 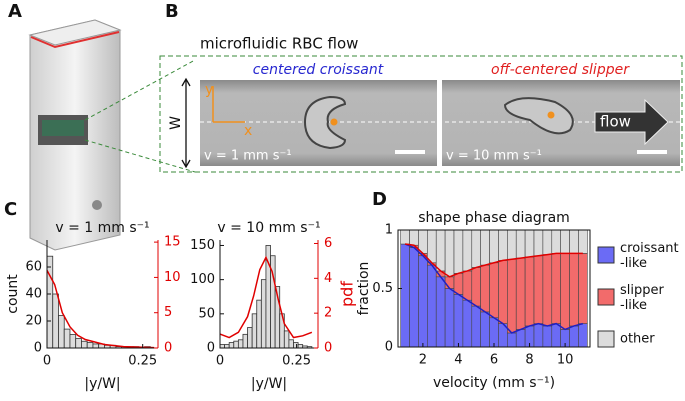 What do you see at coordinates (33, 294) in the screenshot?
I see `y-tick-label: 40` at bounding box center [33, 294].